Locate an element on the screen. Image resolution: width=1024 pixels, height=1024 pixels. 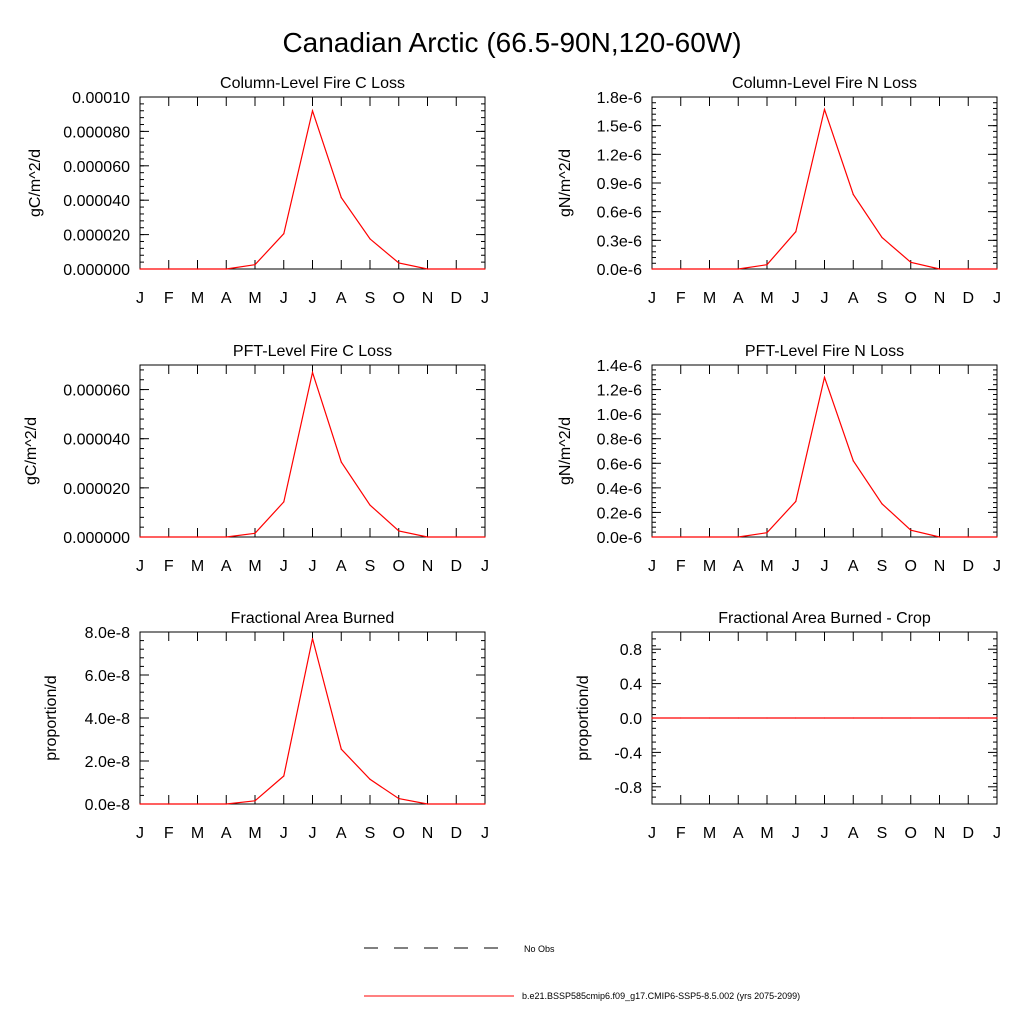
figure-title: Canadian Arctic (66.5-90N,120-60W) is located at coordinates (511, 42).